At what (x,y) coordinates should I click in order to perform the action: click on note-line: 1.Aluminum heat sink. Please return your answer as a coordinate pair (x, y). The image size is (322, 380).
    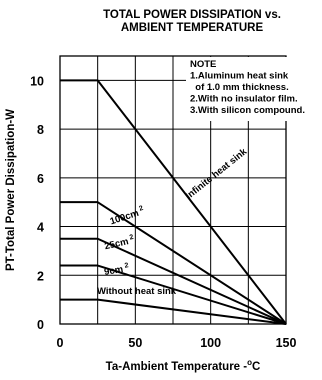
    Looking at the image, I should click on (239, 76).